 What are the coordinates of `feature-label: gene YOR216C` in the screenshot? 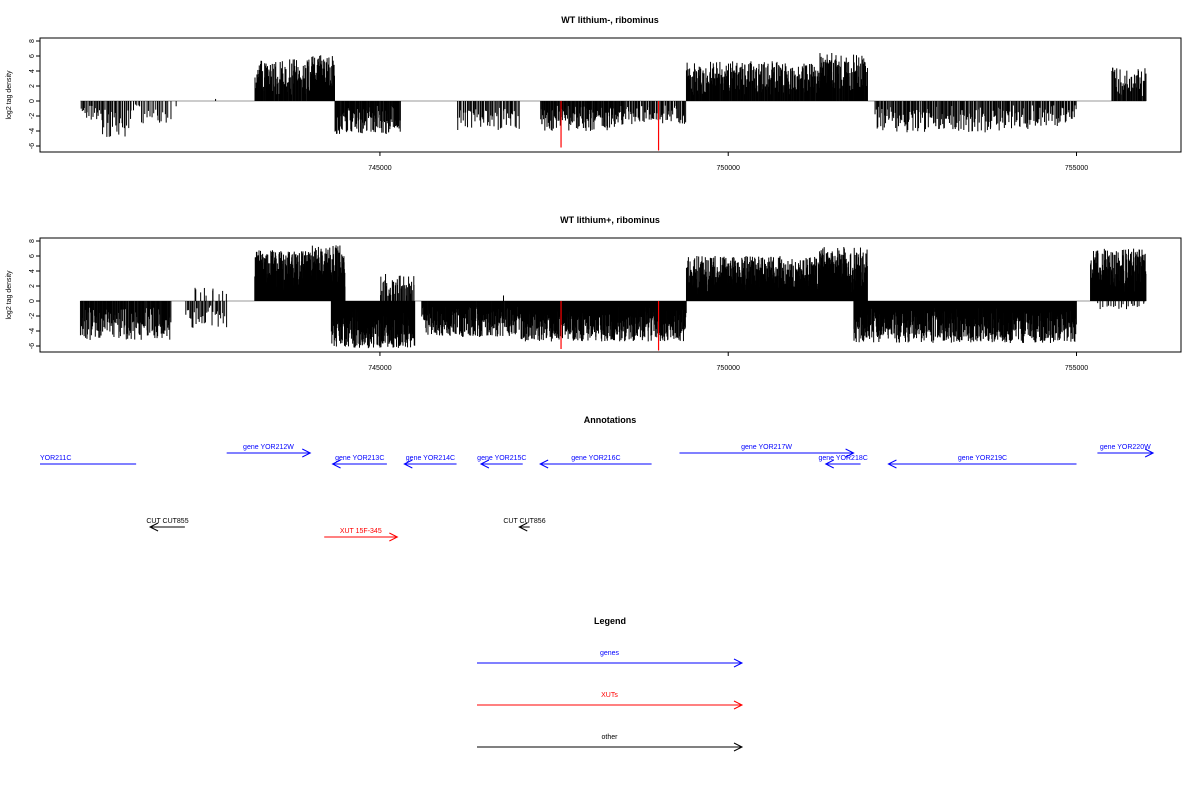 It's located at (595, 458).